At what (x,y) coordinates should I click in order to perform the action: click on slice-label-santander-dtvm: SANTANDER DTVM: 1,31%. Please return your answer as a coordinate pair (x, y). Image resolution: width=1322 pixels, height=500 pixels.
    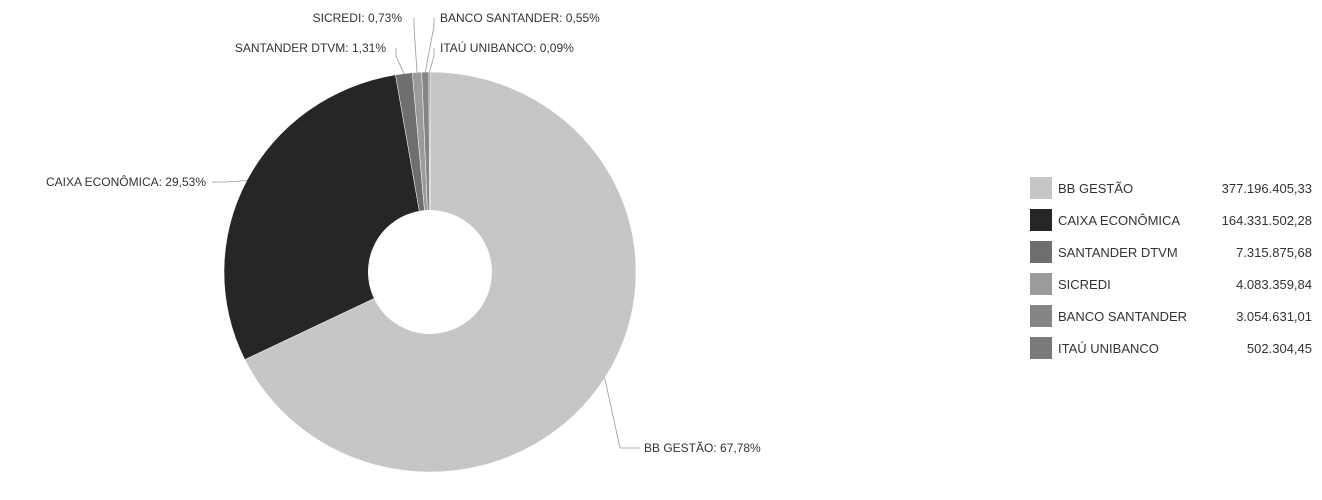
    Looking at the image, I should click on (310, 48).